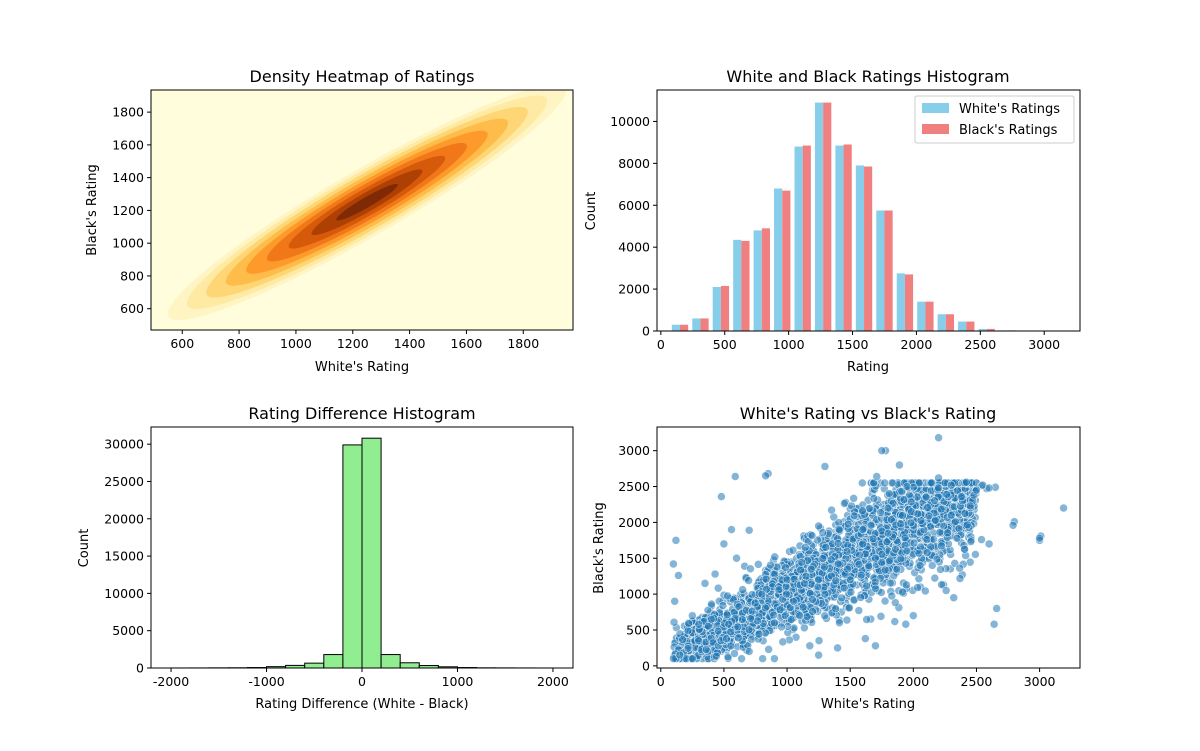 The width and height of the screenshot is (1200, 751). What do you see at coordinates (124, 593) in the screenshot?
I see `y-tick-label: 10000` at bounding box center [124, 593].